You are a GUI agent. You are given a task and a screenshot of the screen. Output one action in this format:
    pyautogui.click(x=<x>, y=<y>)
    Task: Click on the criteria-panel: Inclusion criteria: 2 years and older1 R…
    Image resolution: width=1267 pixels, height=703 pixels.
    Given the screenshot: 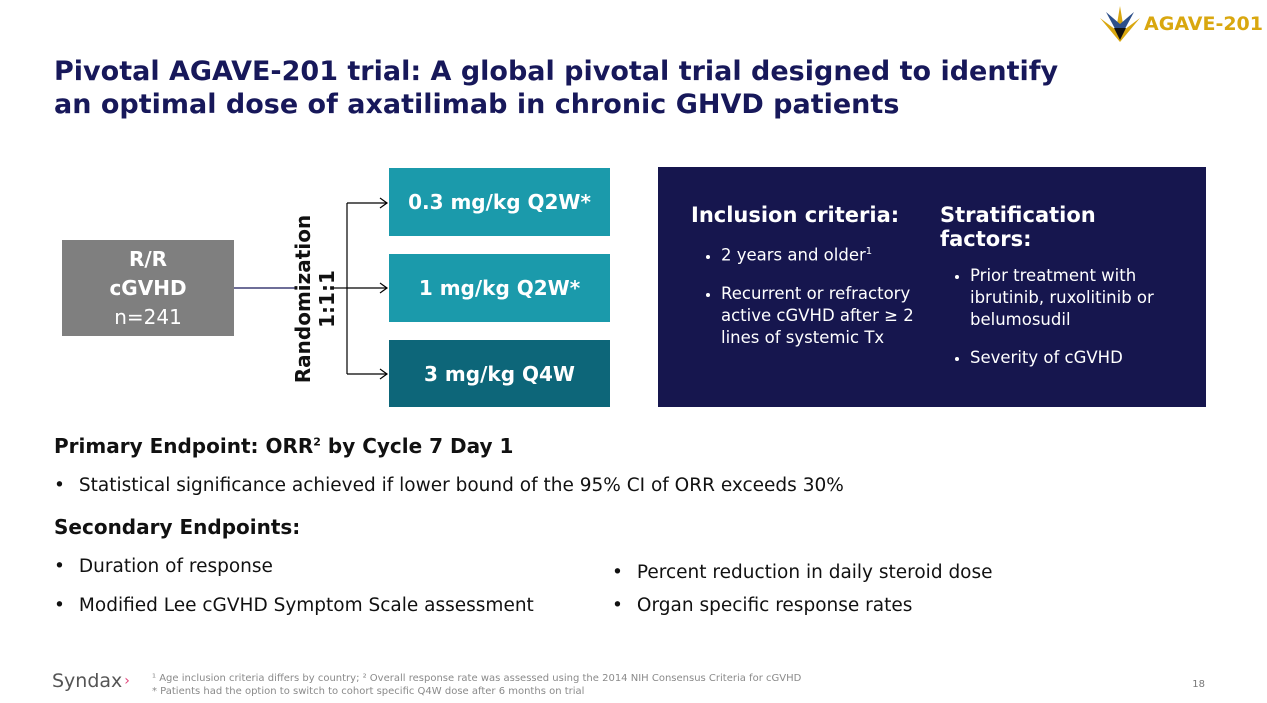 What is the action you would take?
    pyautogui.click(x=932, y=287)
    